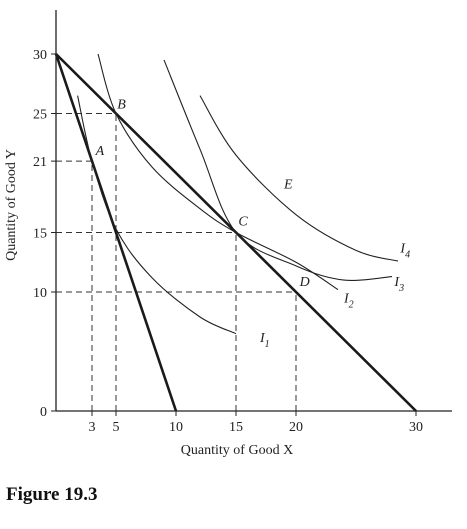  What do you see at coordinates (304, 282) in the screenshot?
I see `point-label-d: D` at bounding box center [304, 282].